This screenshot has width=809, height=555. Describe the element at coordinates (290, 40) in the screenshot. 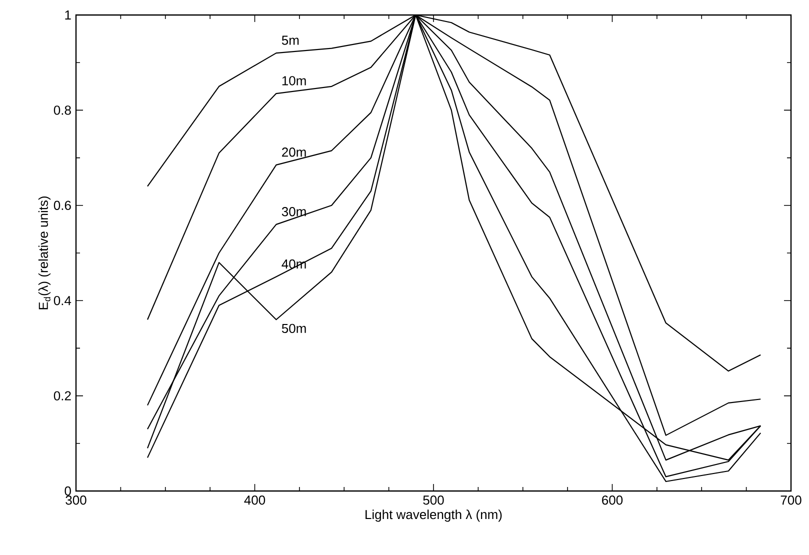

I see `series-label: 5m` at that location.